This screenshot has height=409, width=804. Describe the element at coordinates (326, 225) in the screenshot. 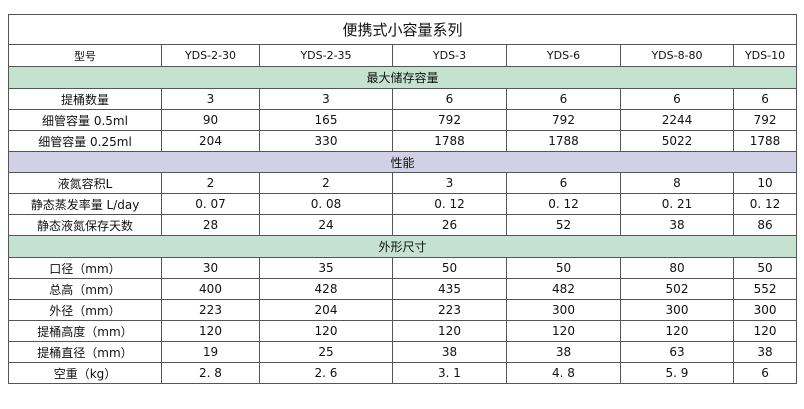

I see `table-cell: 24` at that location.